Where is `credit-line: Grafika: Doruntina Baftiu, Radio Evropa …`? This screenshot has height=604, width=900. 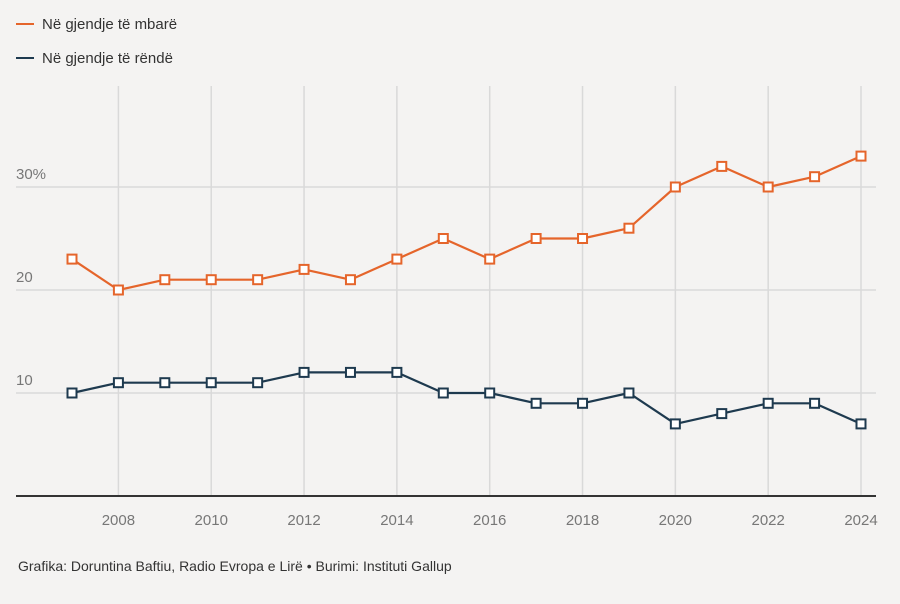
credit-line: Grafika: Doruntina Baftiu, Radio Evropa … is located at coordinates (235, 566).